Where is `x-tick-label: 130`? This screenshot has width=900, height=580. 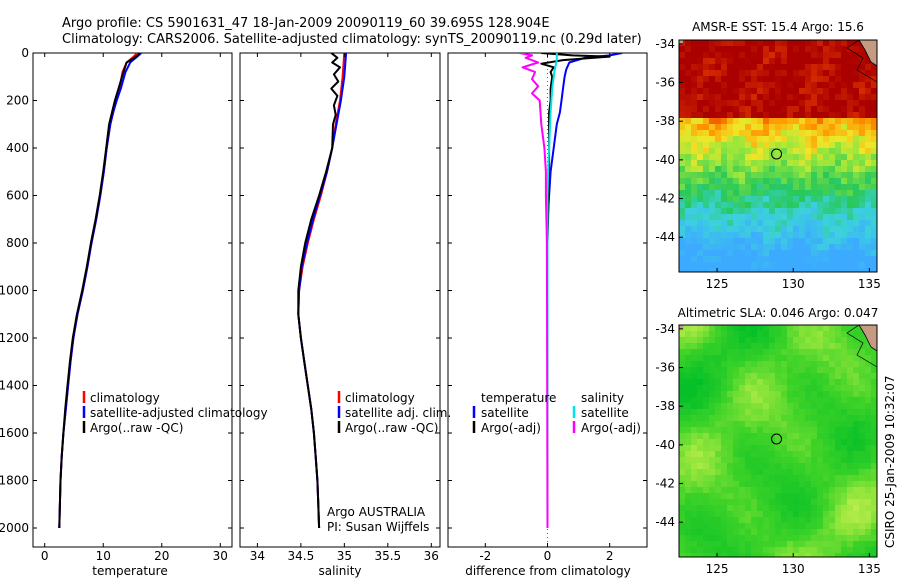 x-tick-label: 130 is located at coordinates (793, 569).